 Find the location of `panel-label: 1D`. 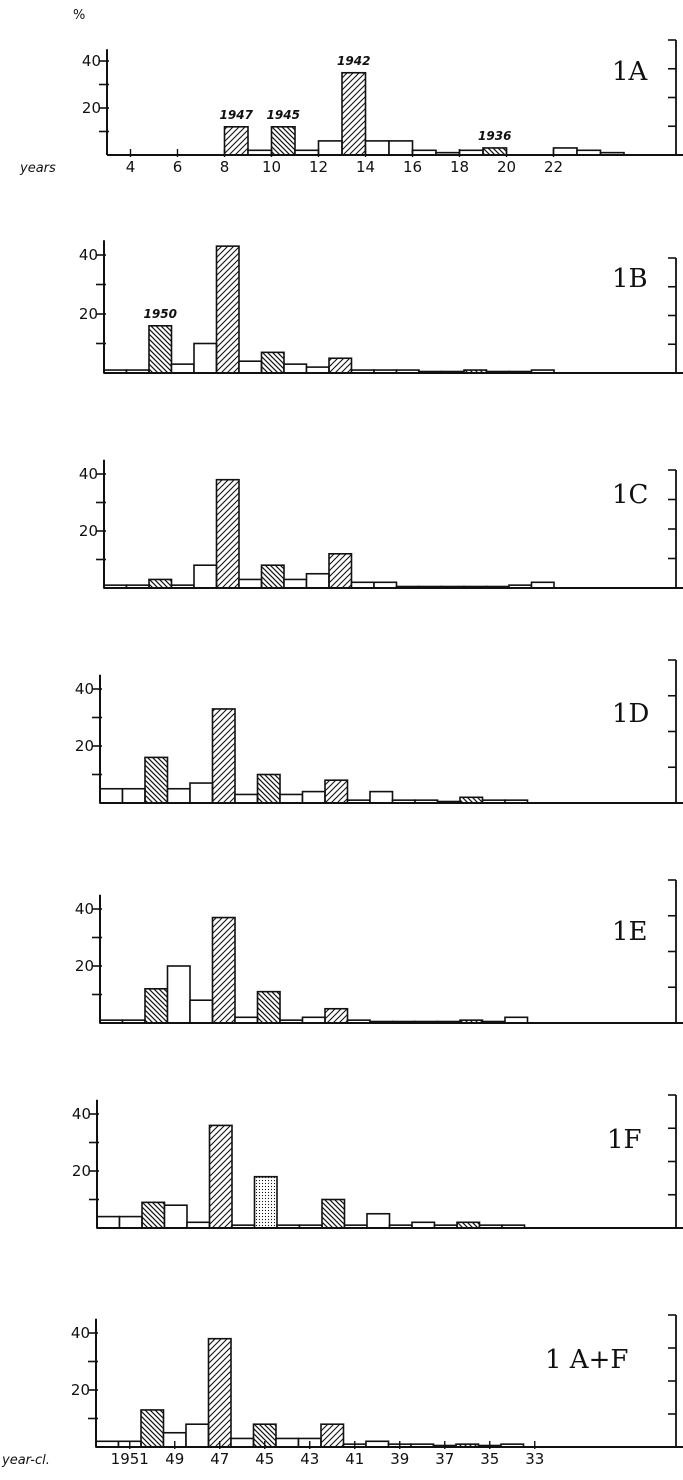

panel-label: 1D is located at coordinates (630, 714).